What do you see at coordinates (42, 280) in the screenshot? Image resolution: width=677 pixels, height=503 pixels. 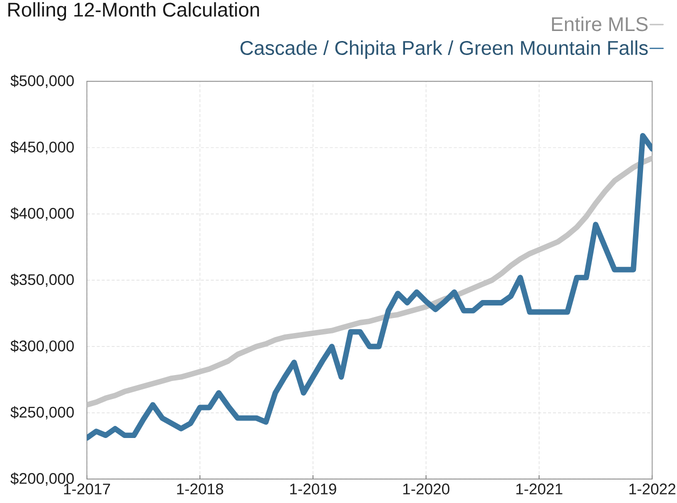 I see `y-tick-label: $350,000` at bounding box center [42, 280].